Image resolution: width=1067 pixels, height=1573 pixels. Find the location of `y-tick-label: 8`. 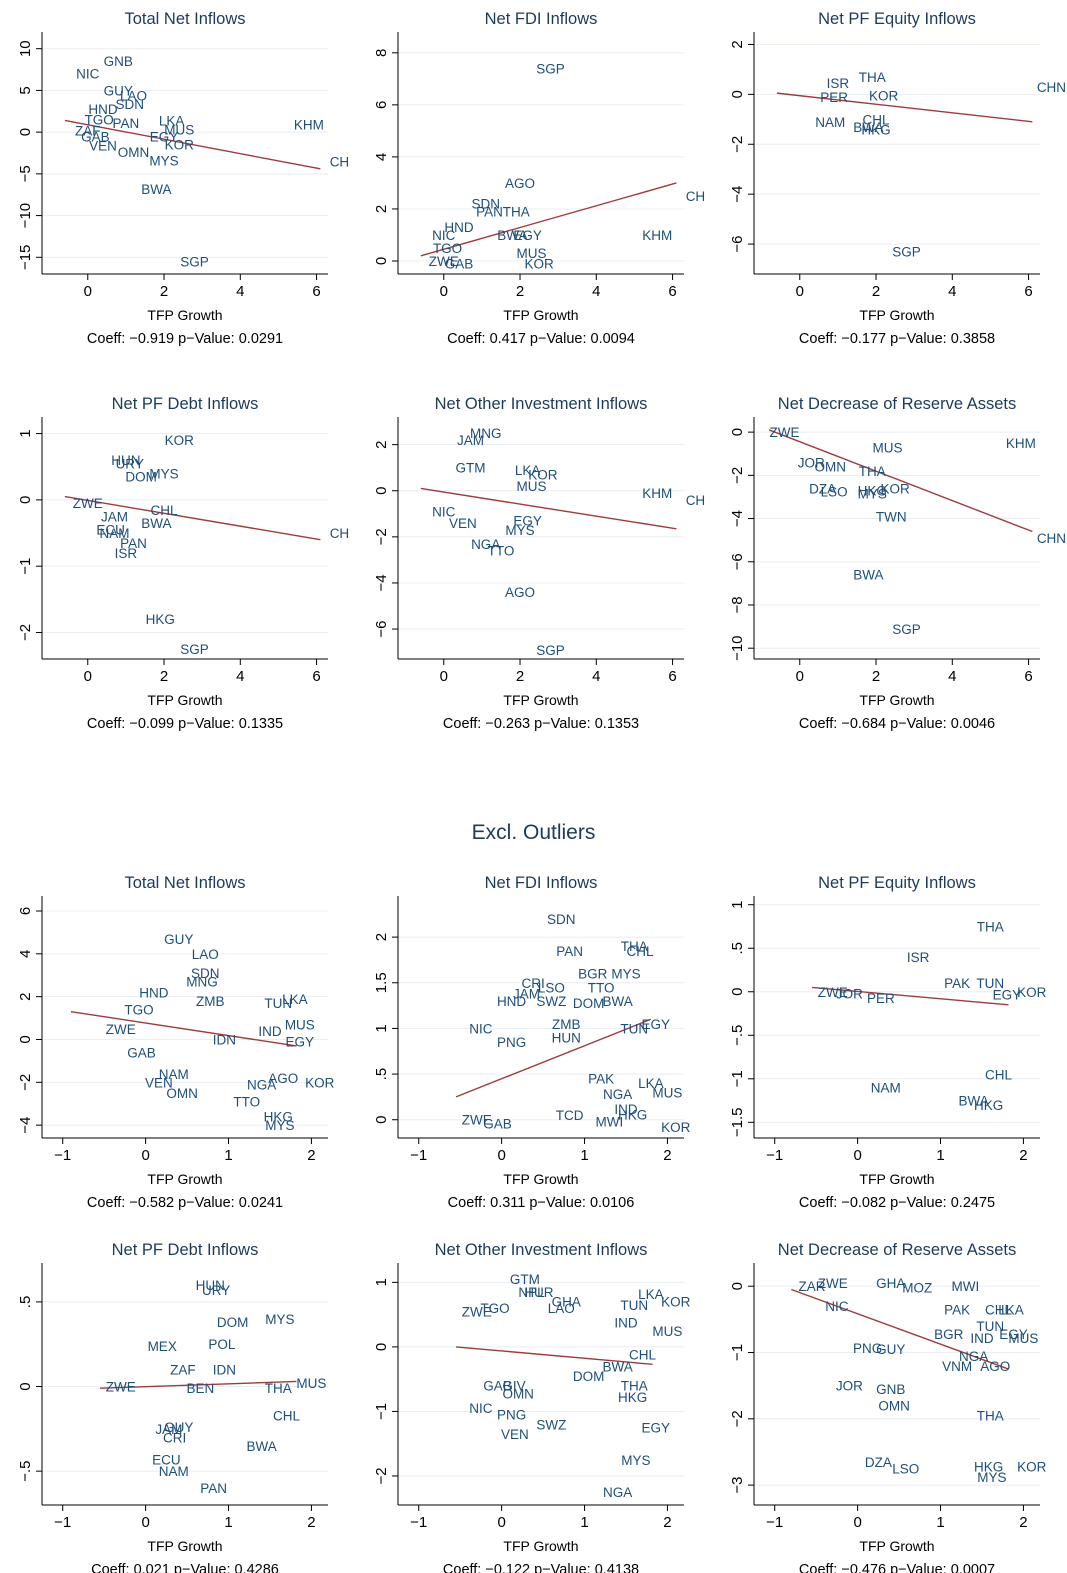

y-tick-label: 8 is located at coordinates (381, 53).